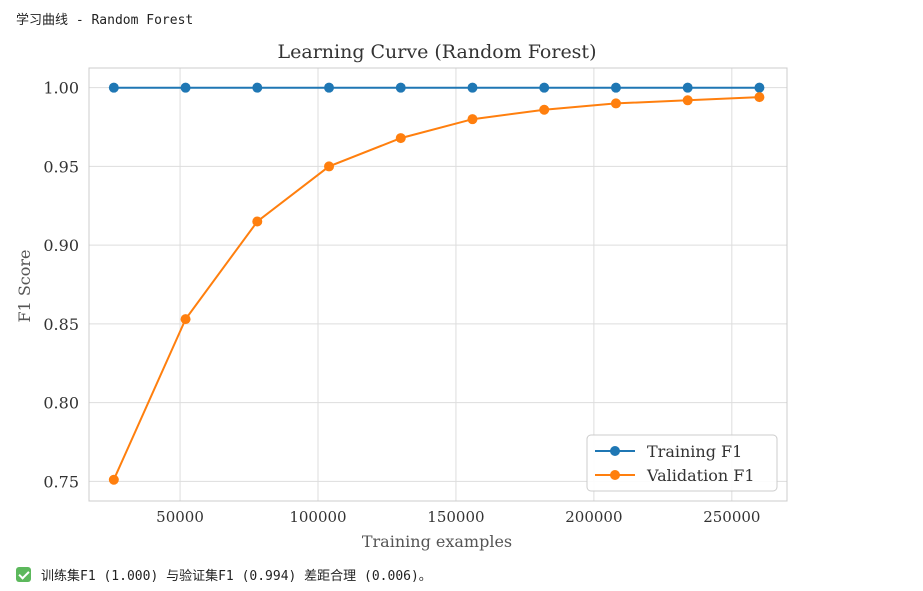 The image size is (923, 591). What do you see at coordinates (731, 517) in the screenshot?
I see `x-tick-label: 250000` at bounding box center [731, 517].